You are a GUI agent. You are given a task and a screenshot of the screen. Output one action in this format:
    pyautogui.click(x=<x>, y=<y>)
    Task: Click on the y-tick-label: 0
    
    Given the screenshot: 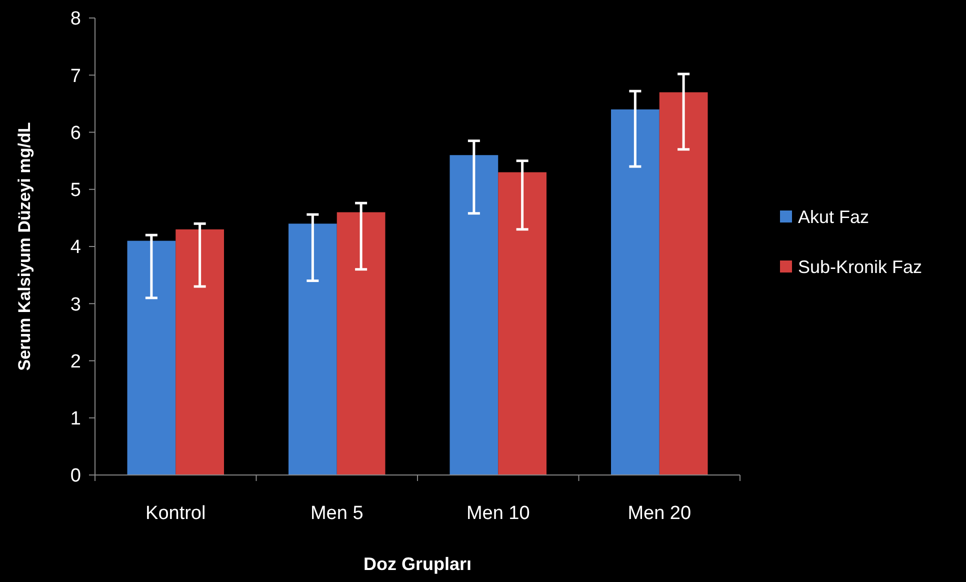 What is the action you would take?
    pyautogui.click(x=75, y=476)
    